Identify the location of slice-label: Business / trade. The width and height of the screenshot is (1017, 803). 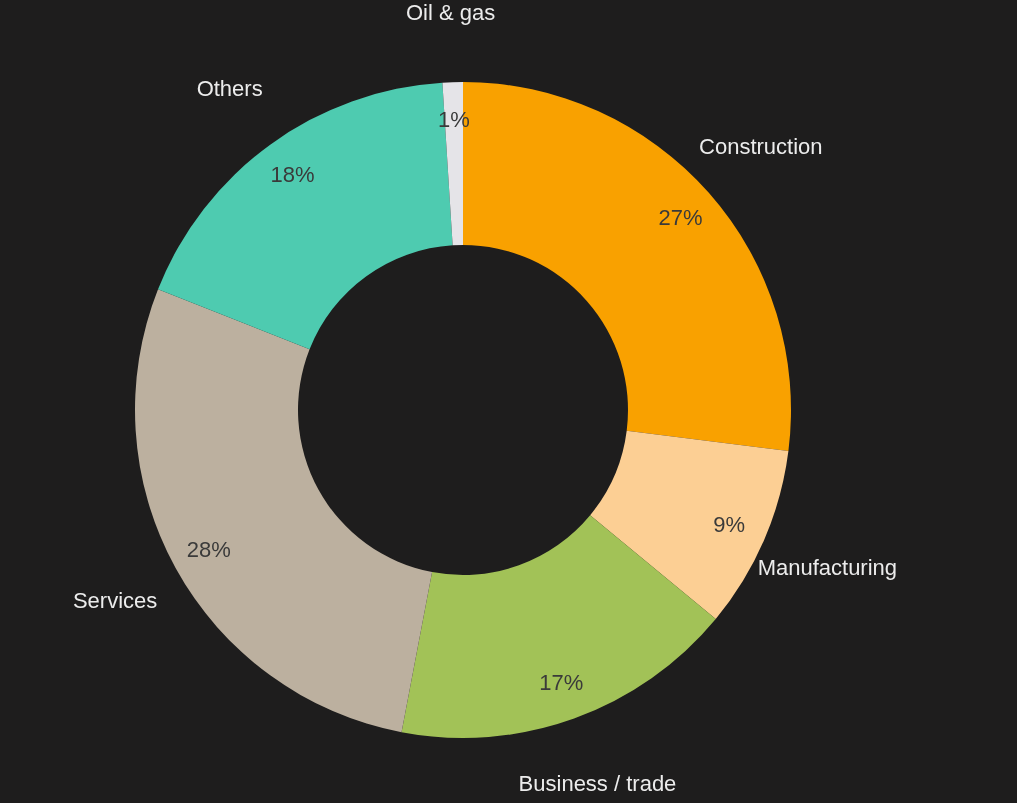
(597, 783).